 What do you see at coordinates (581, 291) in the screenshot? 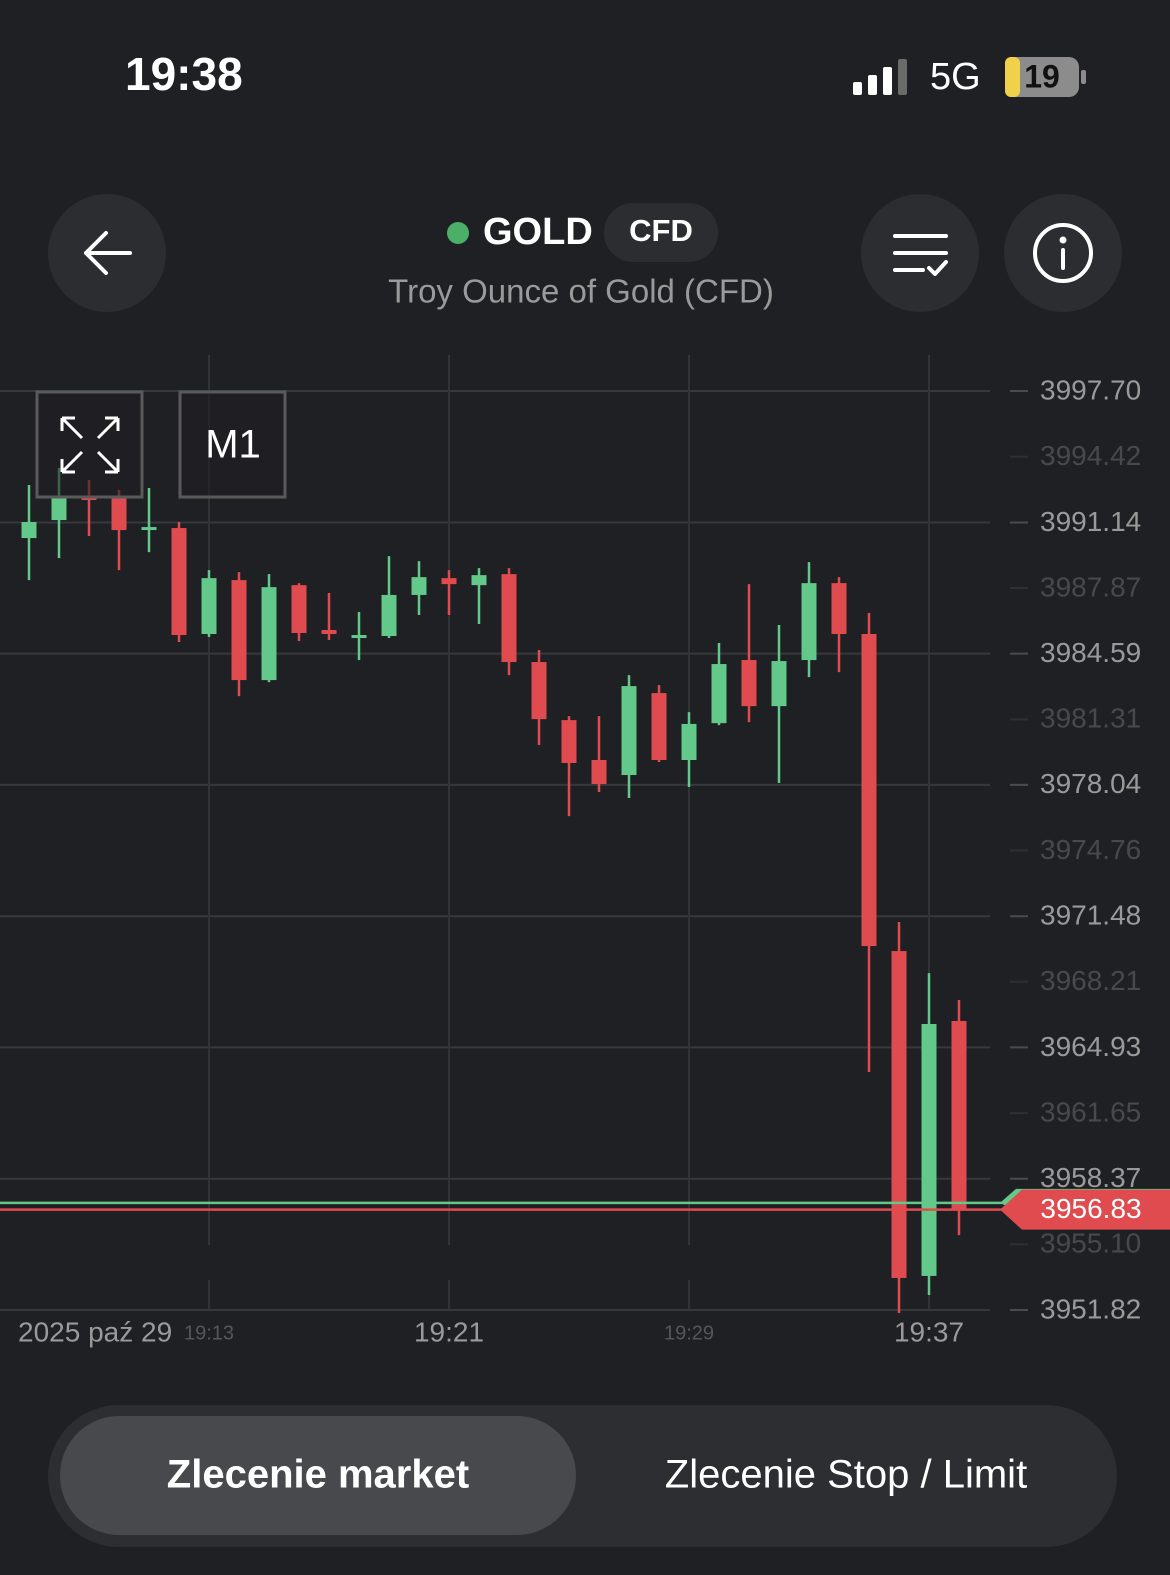
I see `subtitle: Troy Ounce of Gold (CFD)` at bounding box center [581, 291].